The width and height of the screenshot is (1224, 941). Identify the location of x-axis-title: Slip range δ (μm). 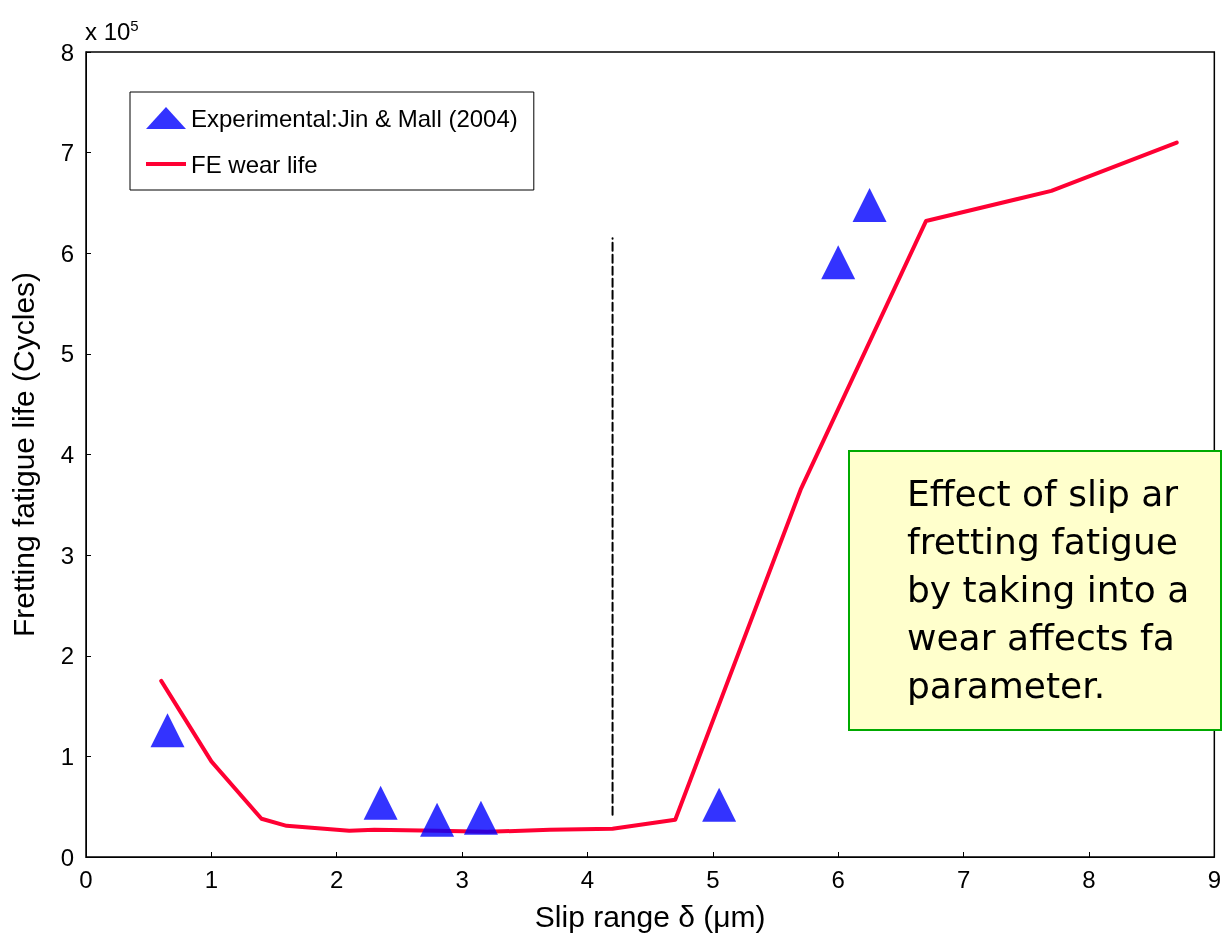
(650, 916).